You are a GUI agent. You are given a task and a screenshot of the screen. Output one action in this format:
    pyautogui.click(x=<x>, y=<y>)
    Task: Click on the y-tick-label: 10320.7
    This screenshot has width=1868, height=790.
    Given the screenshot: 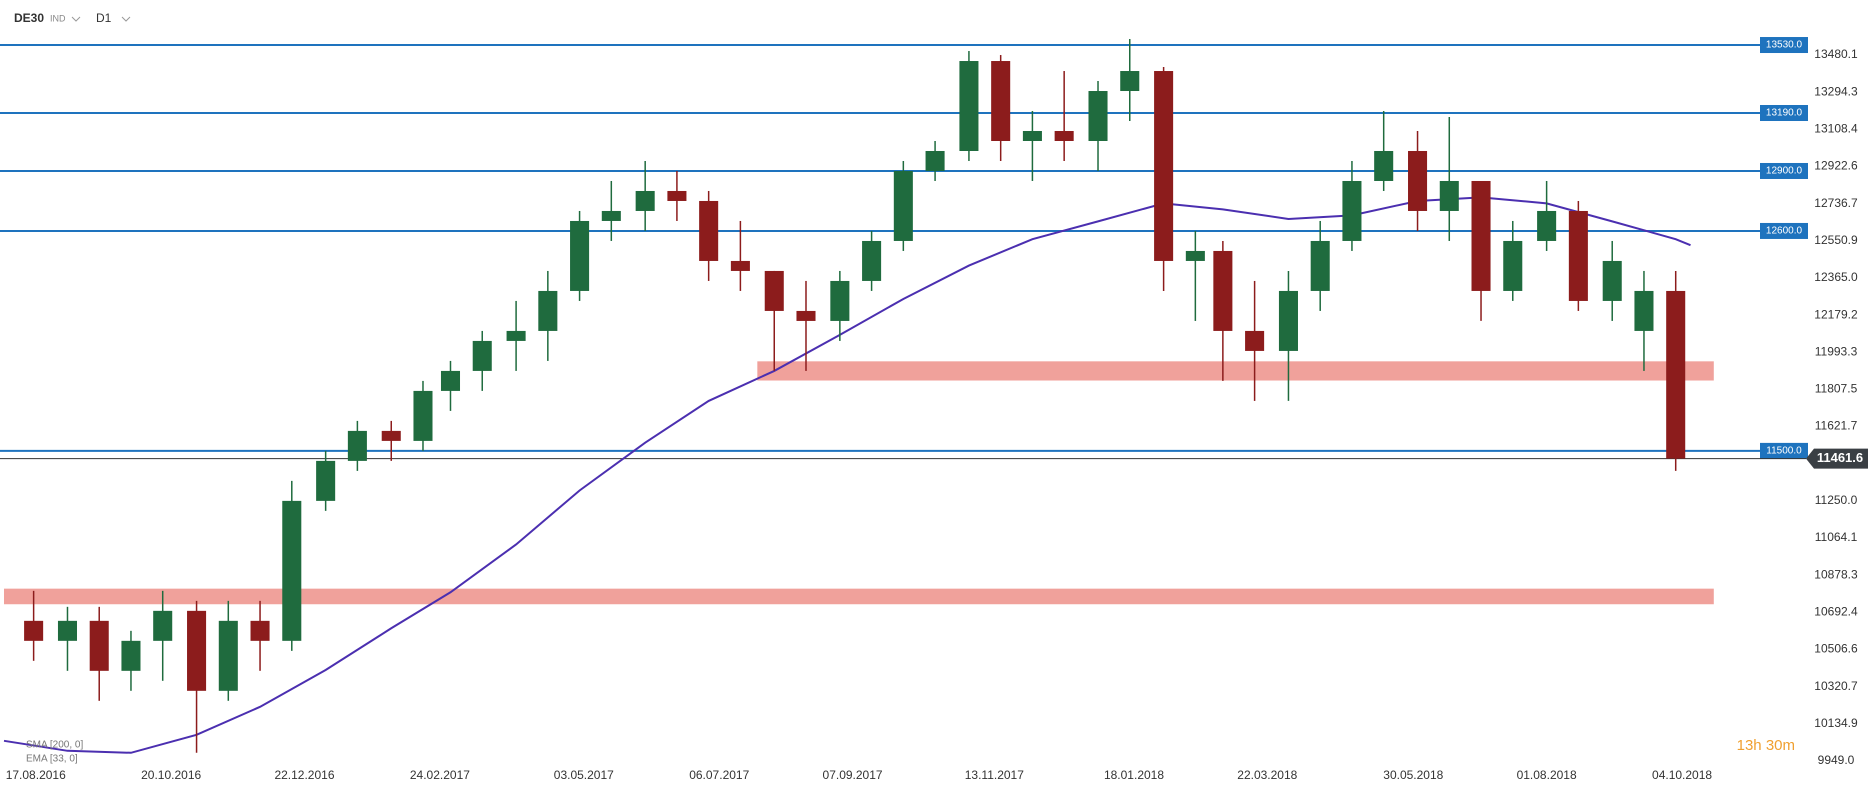 What is the action you would take?
    pyautogui.click(x=1836, y=686)
    